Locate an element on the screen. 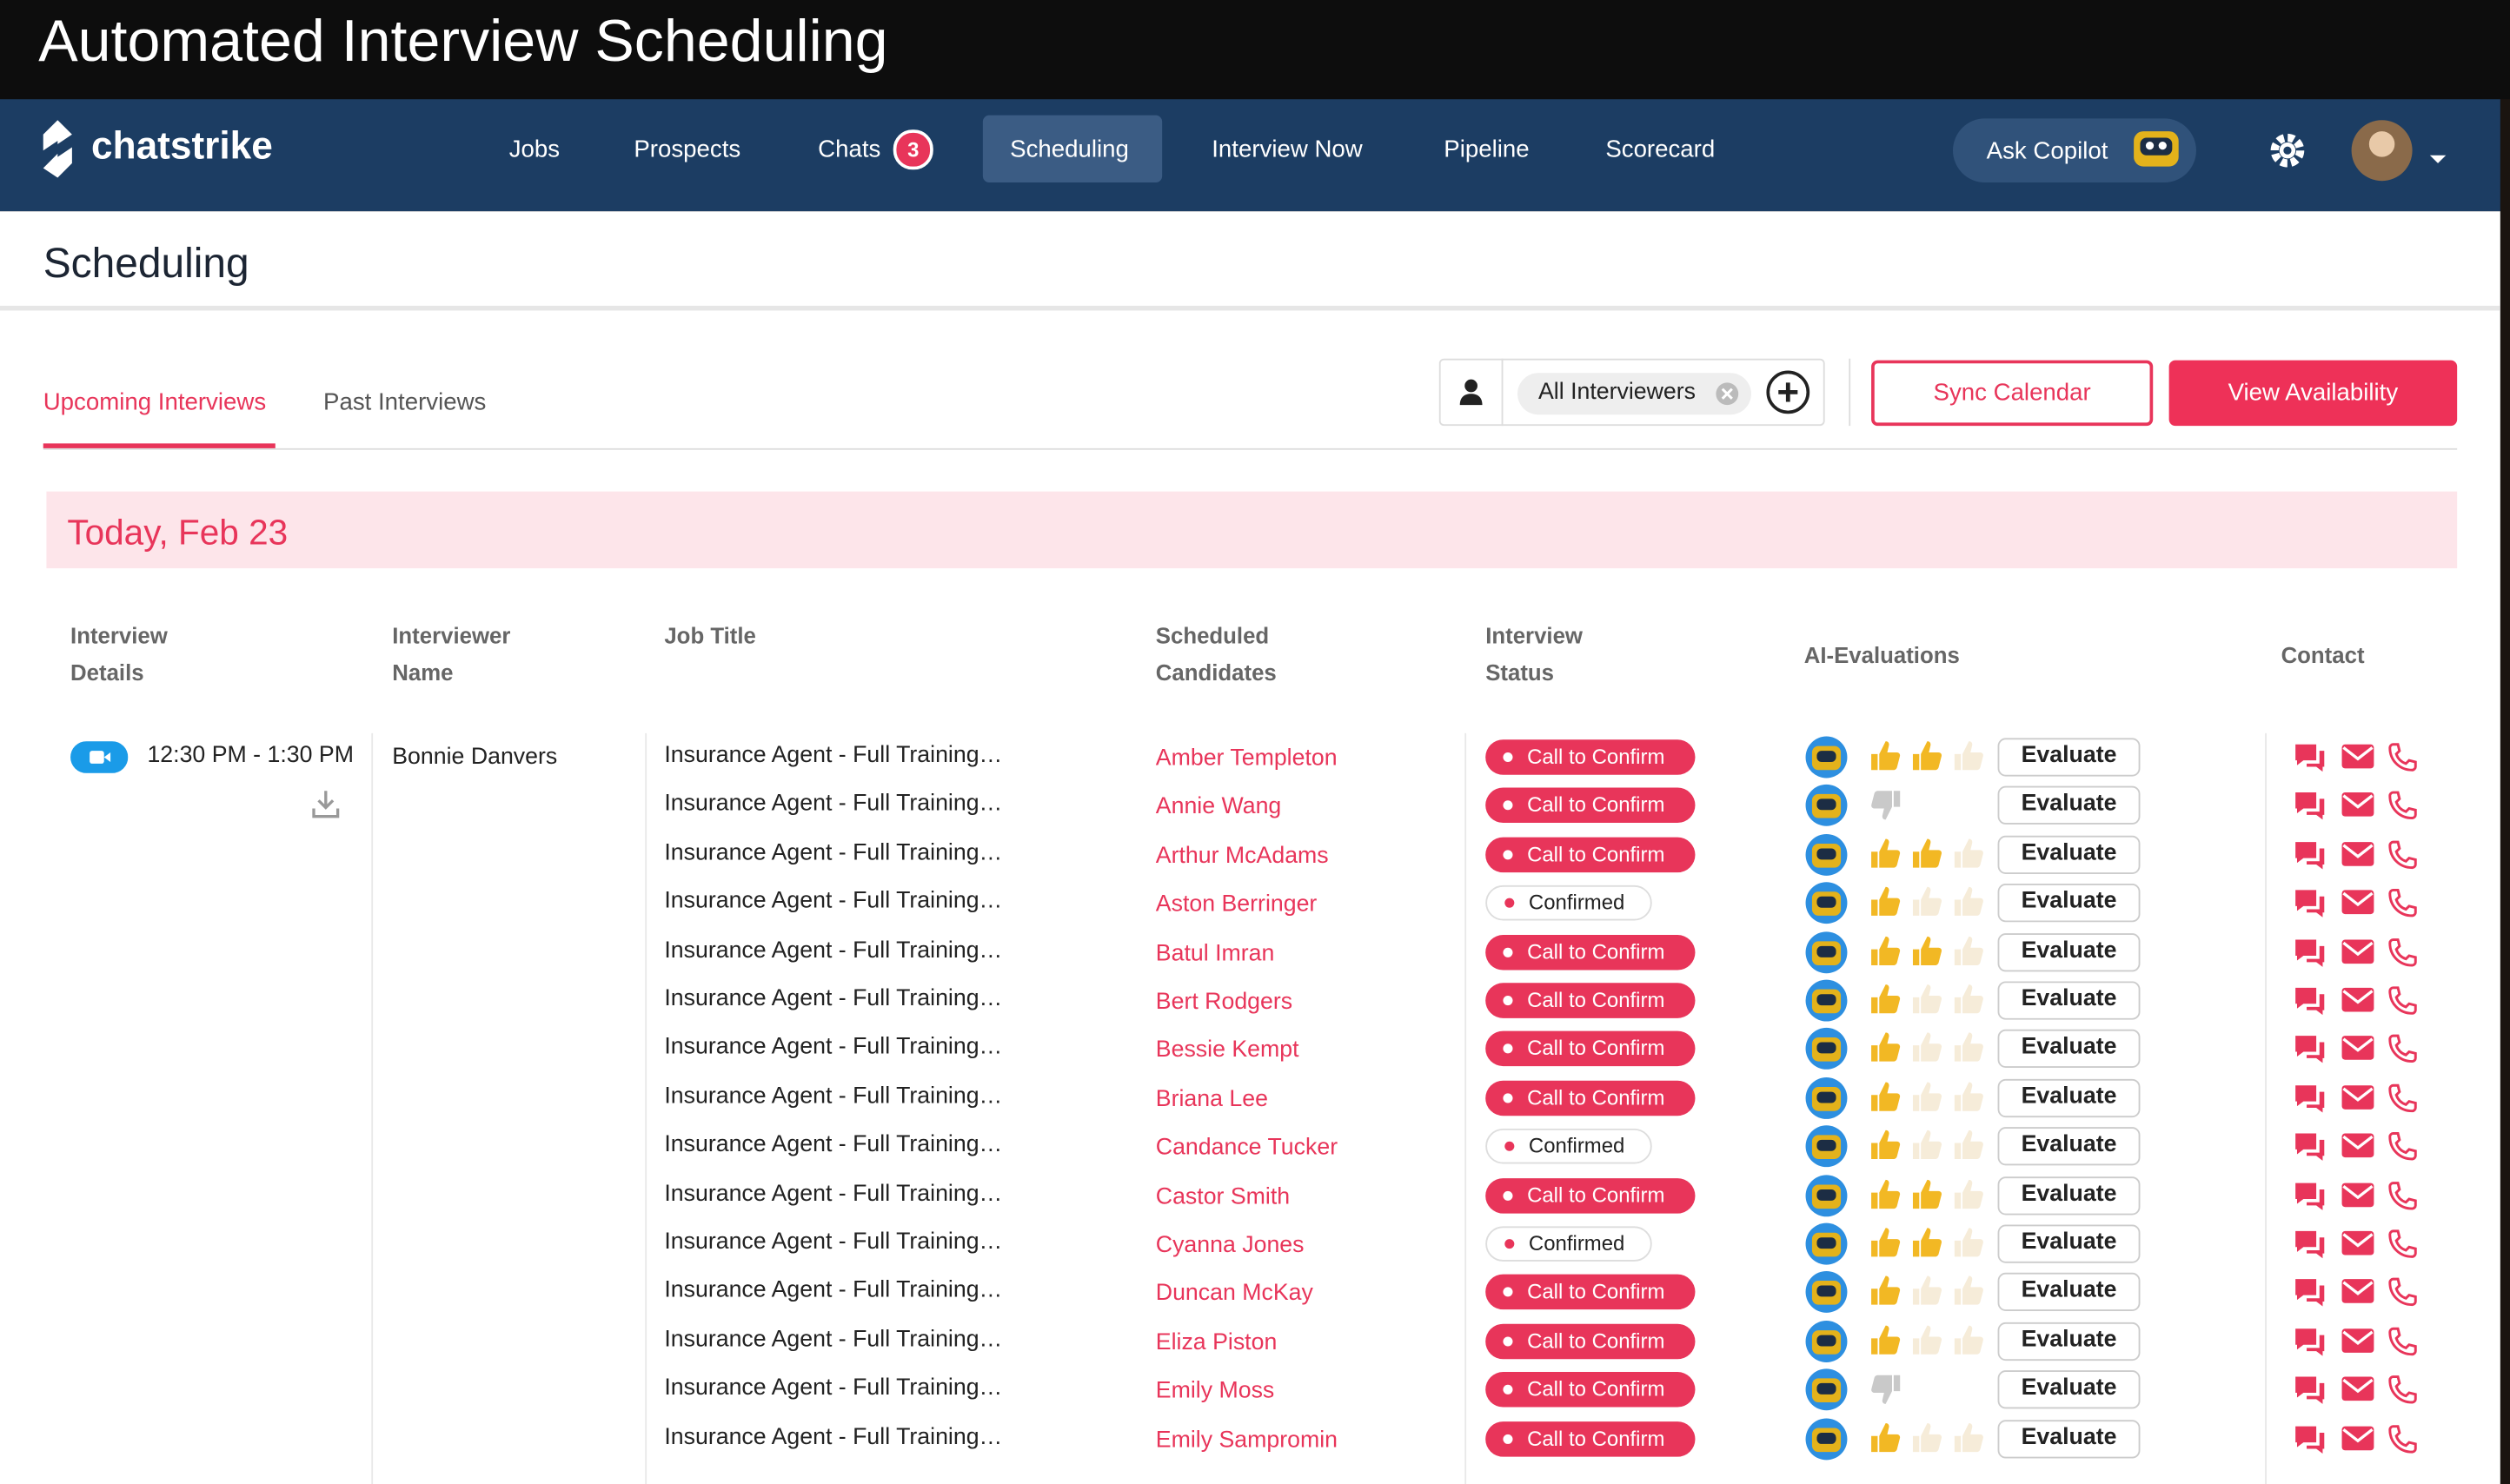 The image size is (2510, 1484). video-badge is located at coordinates (99, 757).